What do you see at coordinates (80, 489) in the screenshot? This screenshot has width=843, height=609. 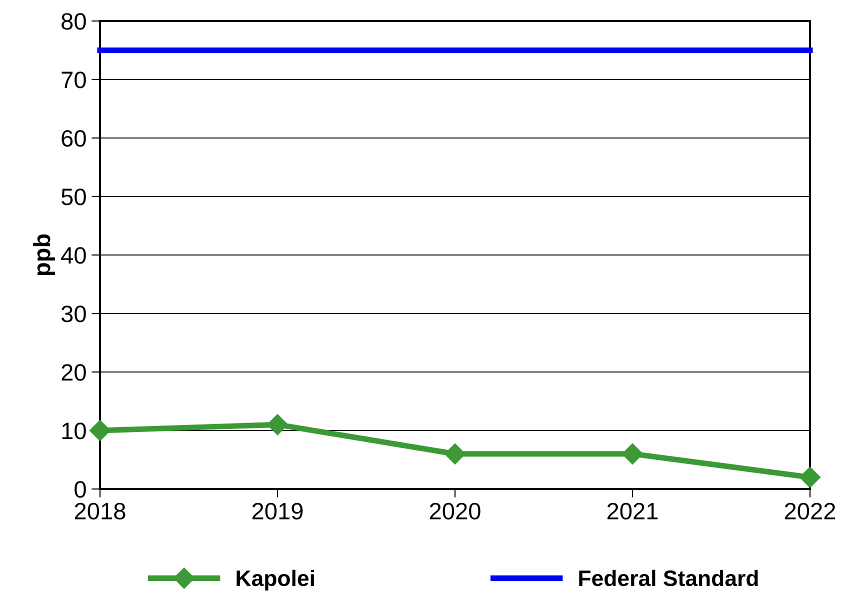 I see `y-tick-label: 0` at bounding box center [80, 489].